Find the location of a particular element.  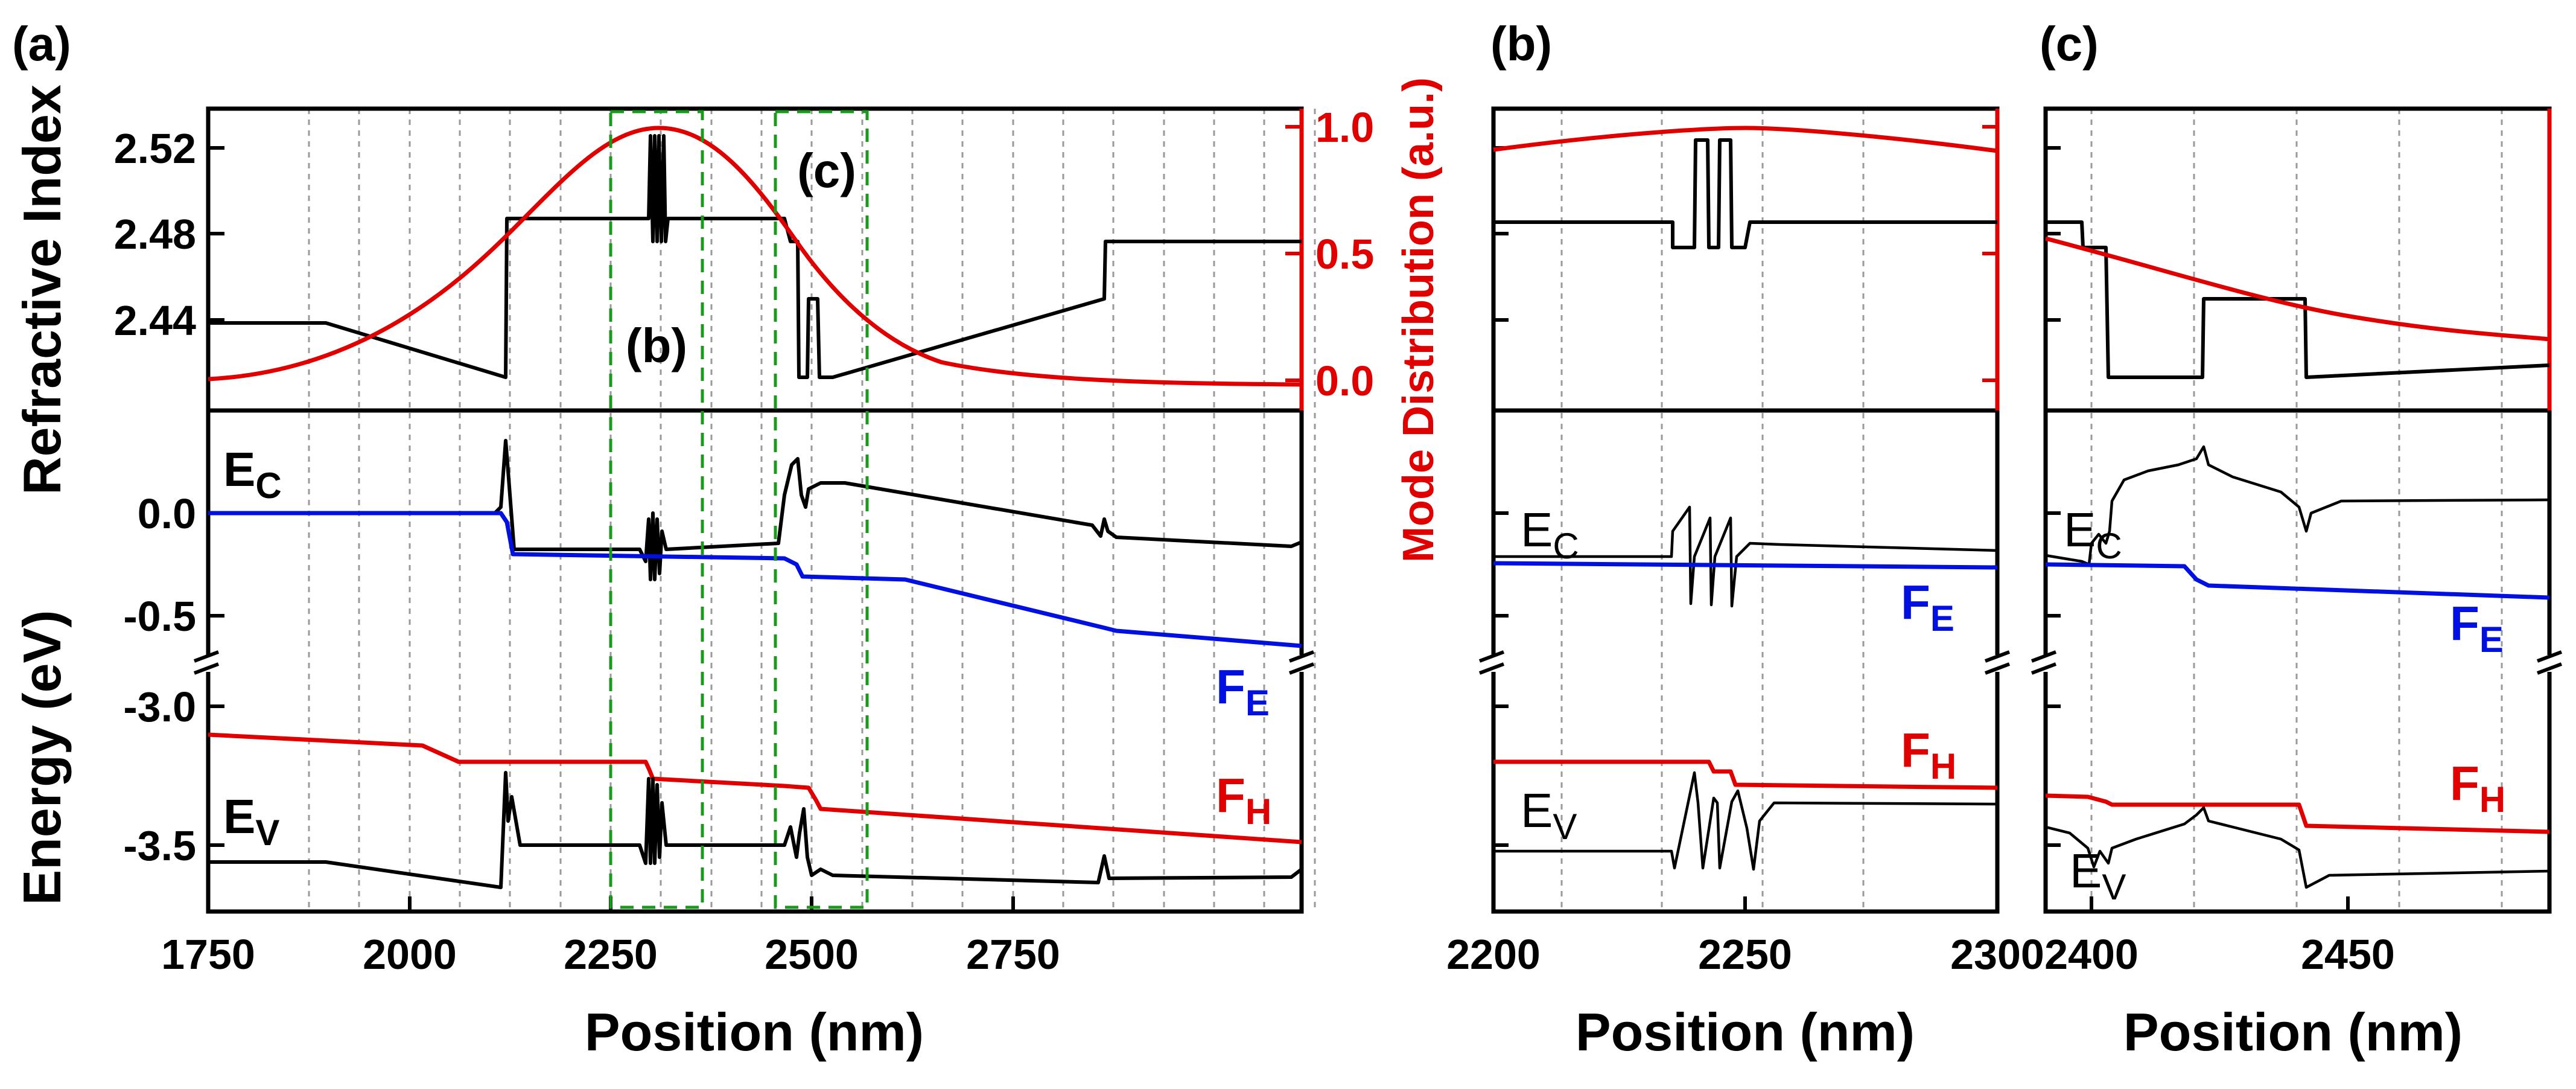

panel-b-x-axis-label: Position (nm) is located at coordinates (1746, 1032).